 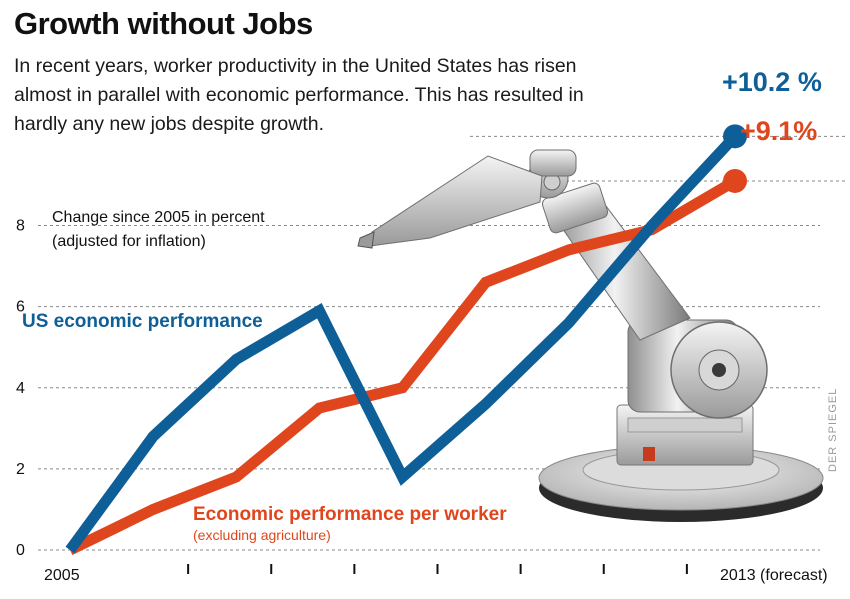 What do you see at coordinates (20, 226) in the screenshot?
I see `y-tick-label: 8` at bounding box center [20, 226].